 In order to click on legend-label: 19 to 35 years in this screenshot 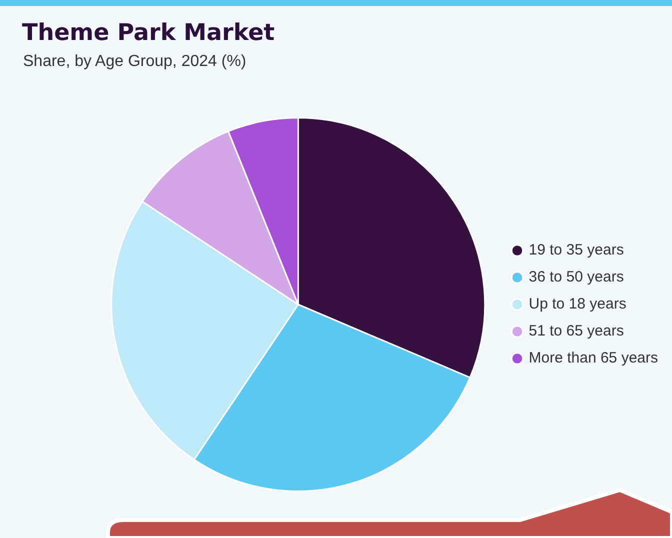, I will do `click(576, 250)`.